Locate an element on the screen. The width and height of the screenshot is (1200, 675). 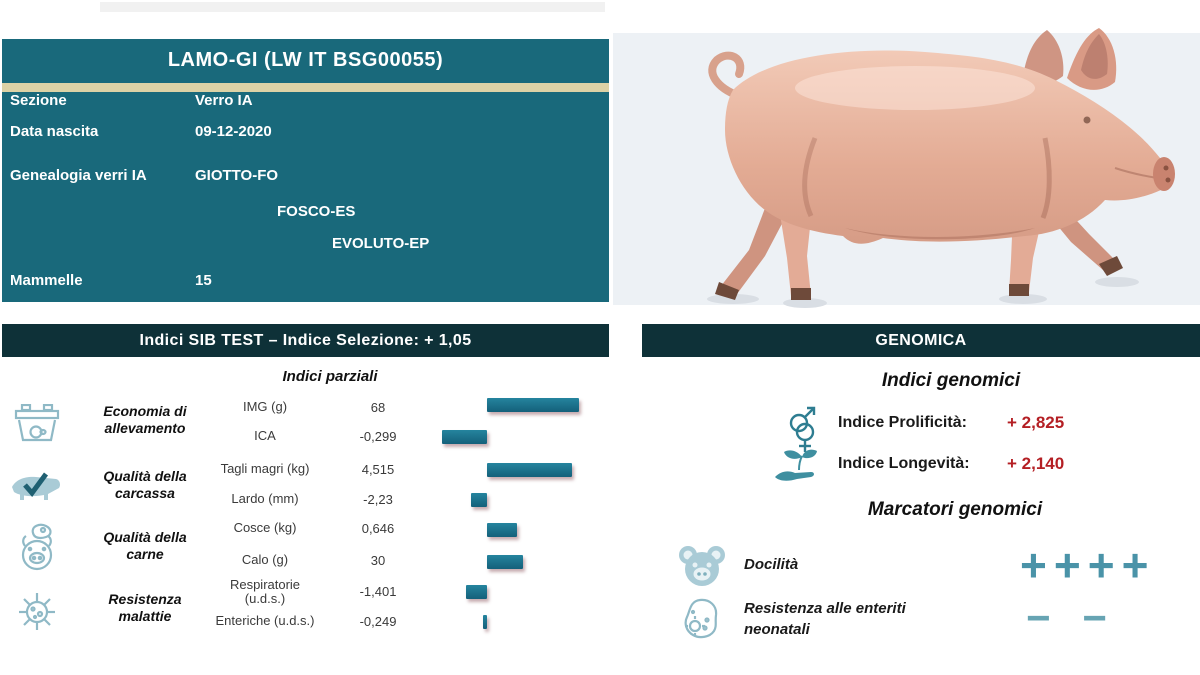
metric-calo: Calo (g) is located at coordinates (265, 559).